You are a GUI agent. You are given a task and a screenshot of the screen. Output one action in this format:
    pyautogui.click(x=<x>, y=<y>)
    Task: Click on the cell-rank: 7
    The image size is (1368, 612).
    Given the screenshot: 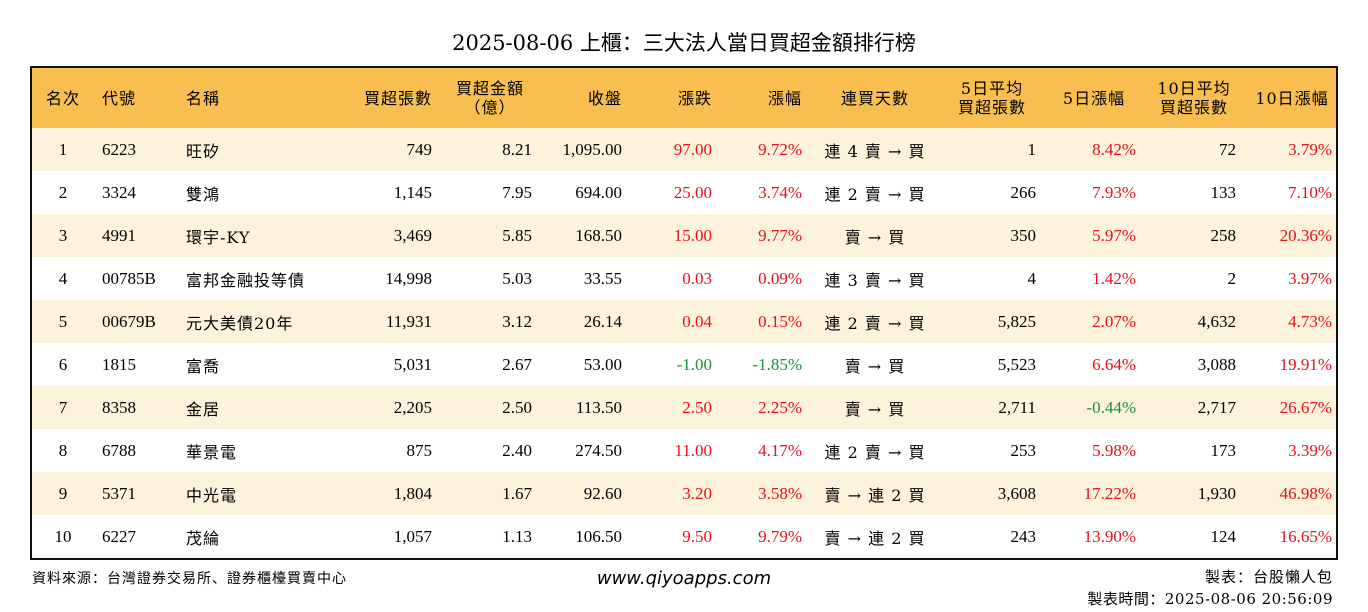 What is the action you would take?
    pyautogui.click(x=63, y=407)
    